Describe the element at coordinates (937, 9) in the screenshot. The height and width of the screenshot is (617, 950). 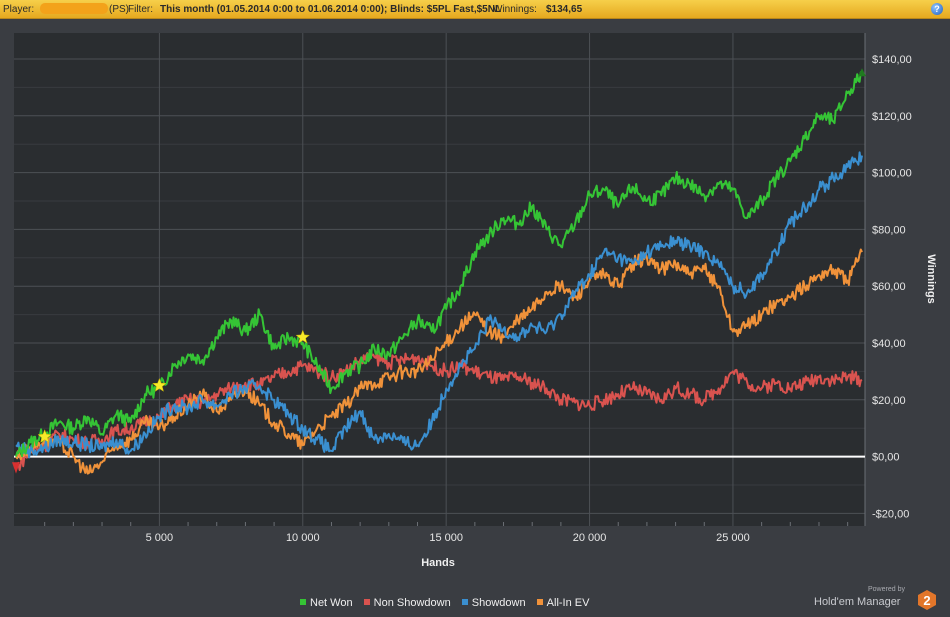
I see `help-icon: ?` at that location.